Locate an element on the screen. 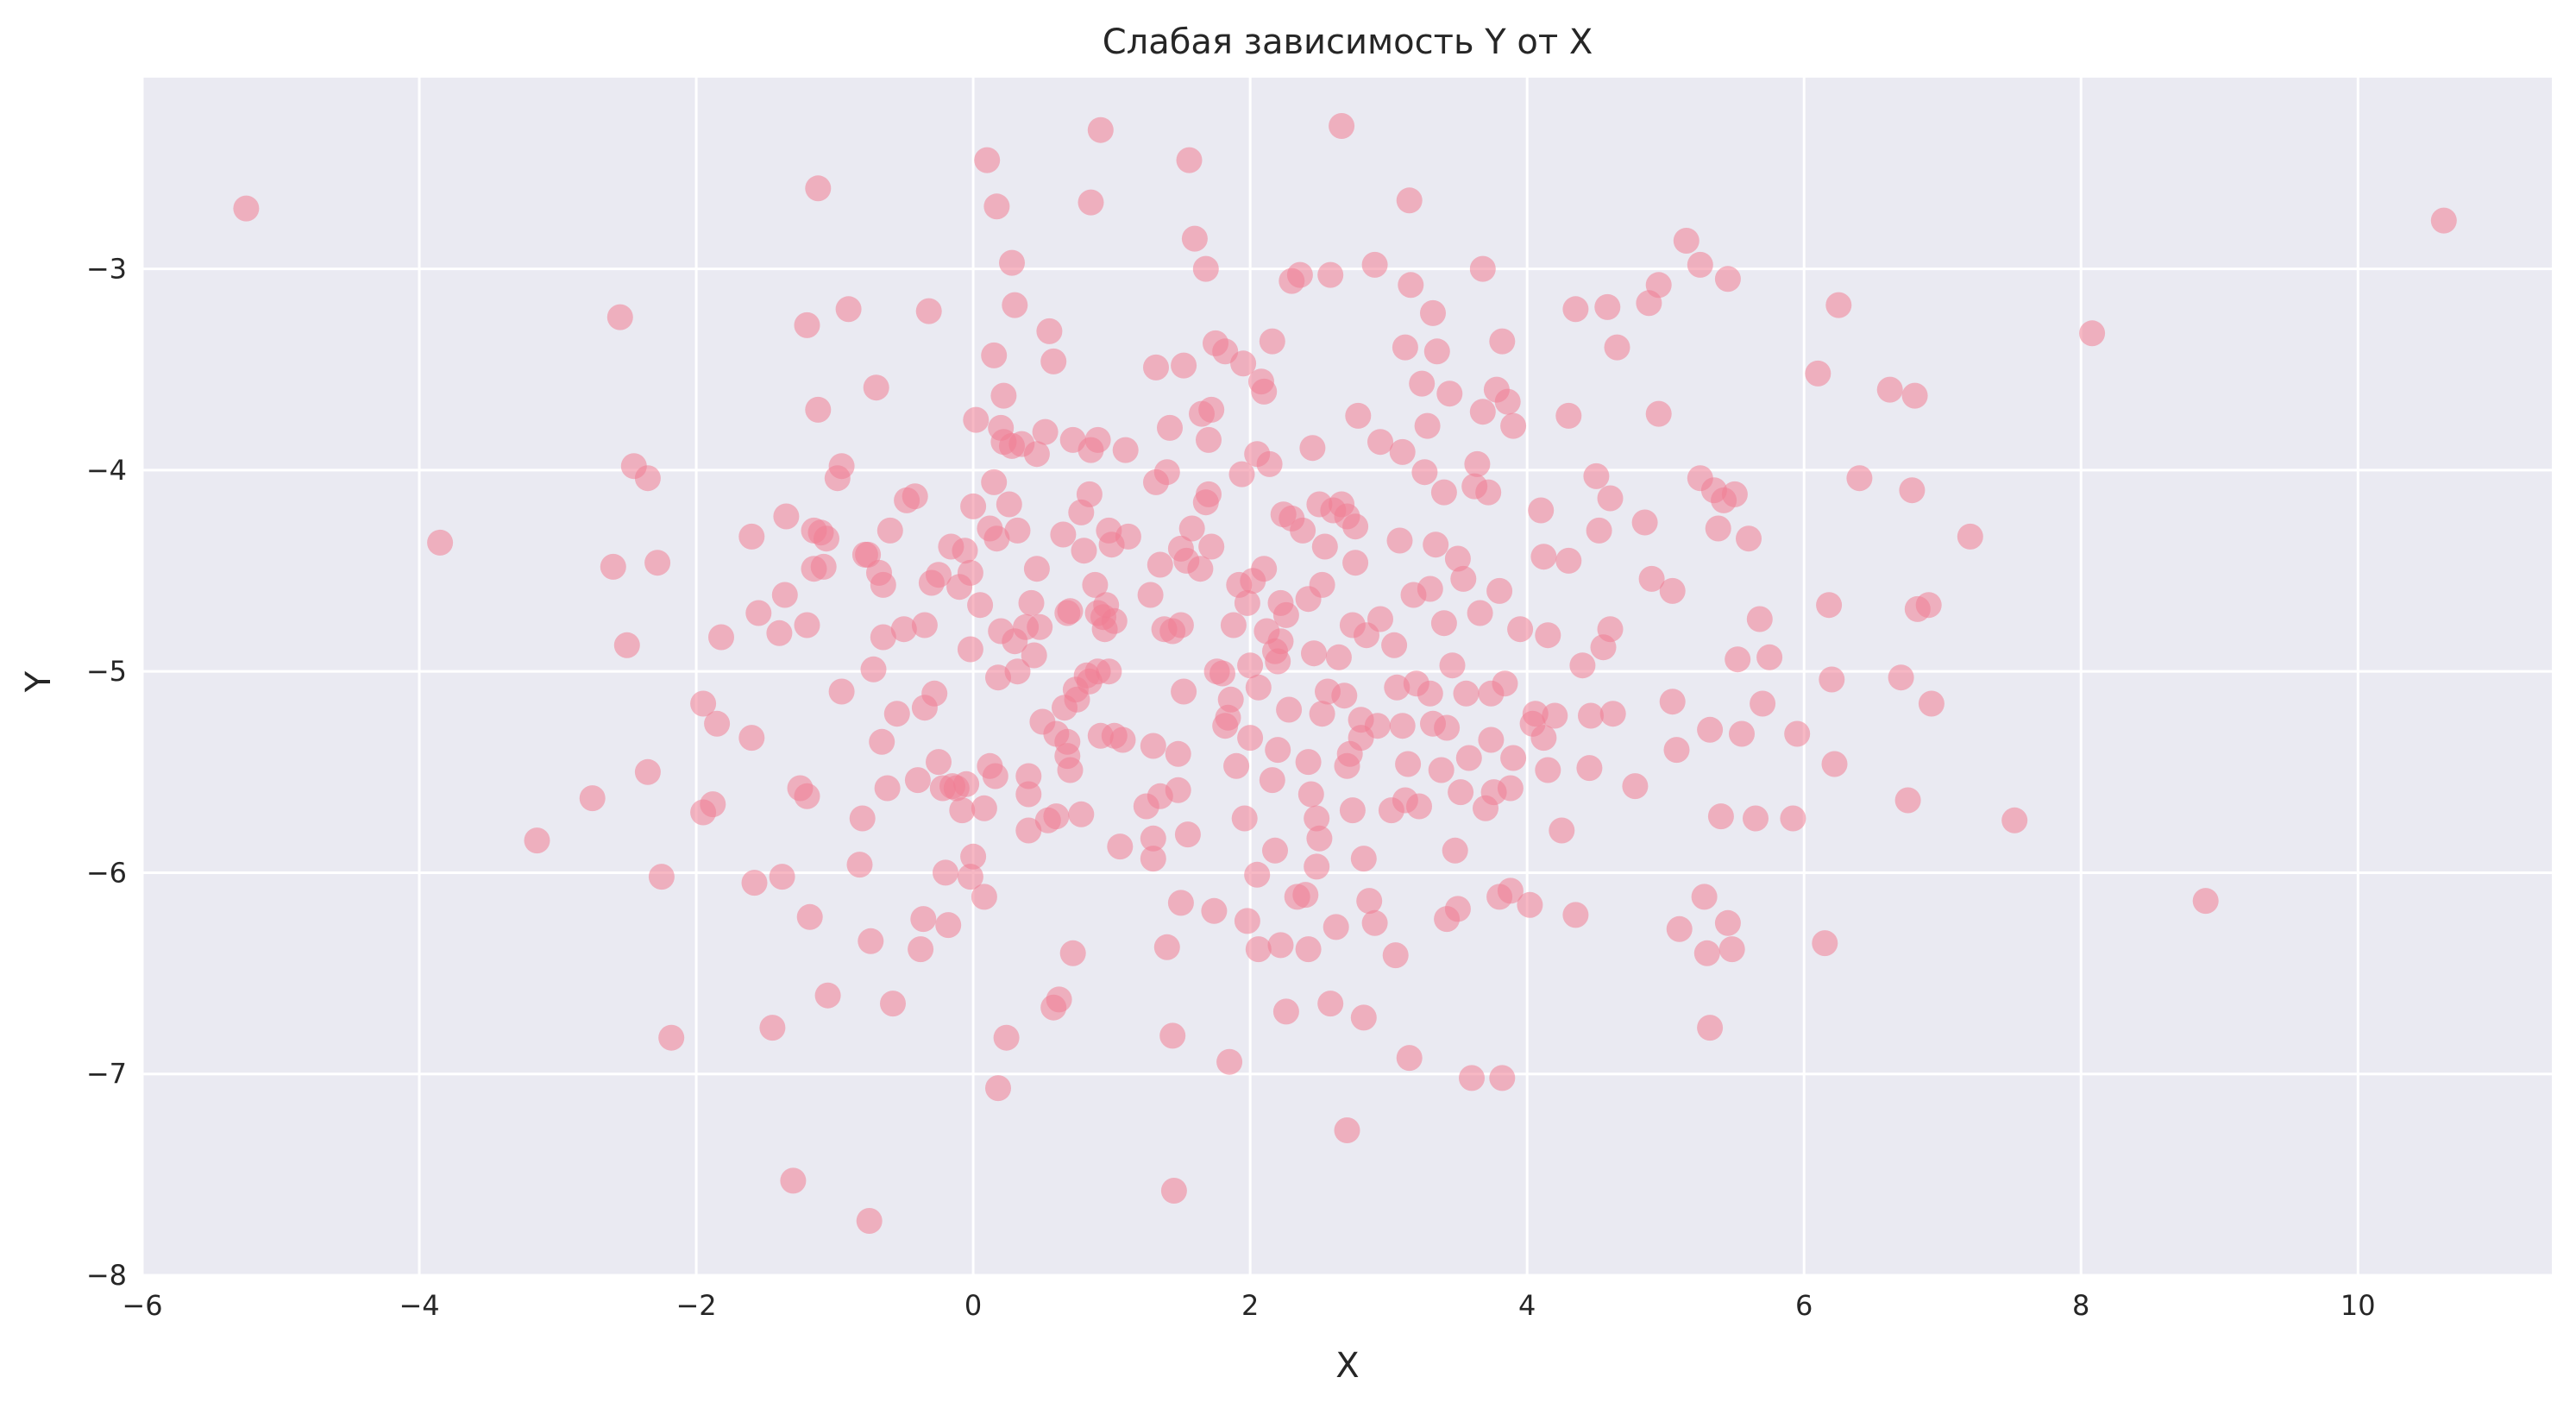 This screenshot has height=1409, width=2576. y-tick-label: −3 is located at coordinates (106, 269).